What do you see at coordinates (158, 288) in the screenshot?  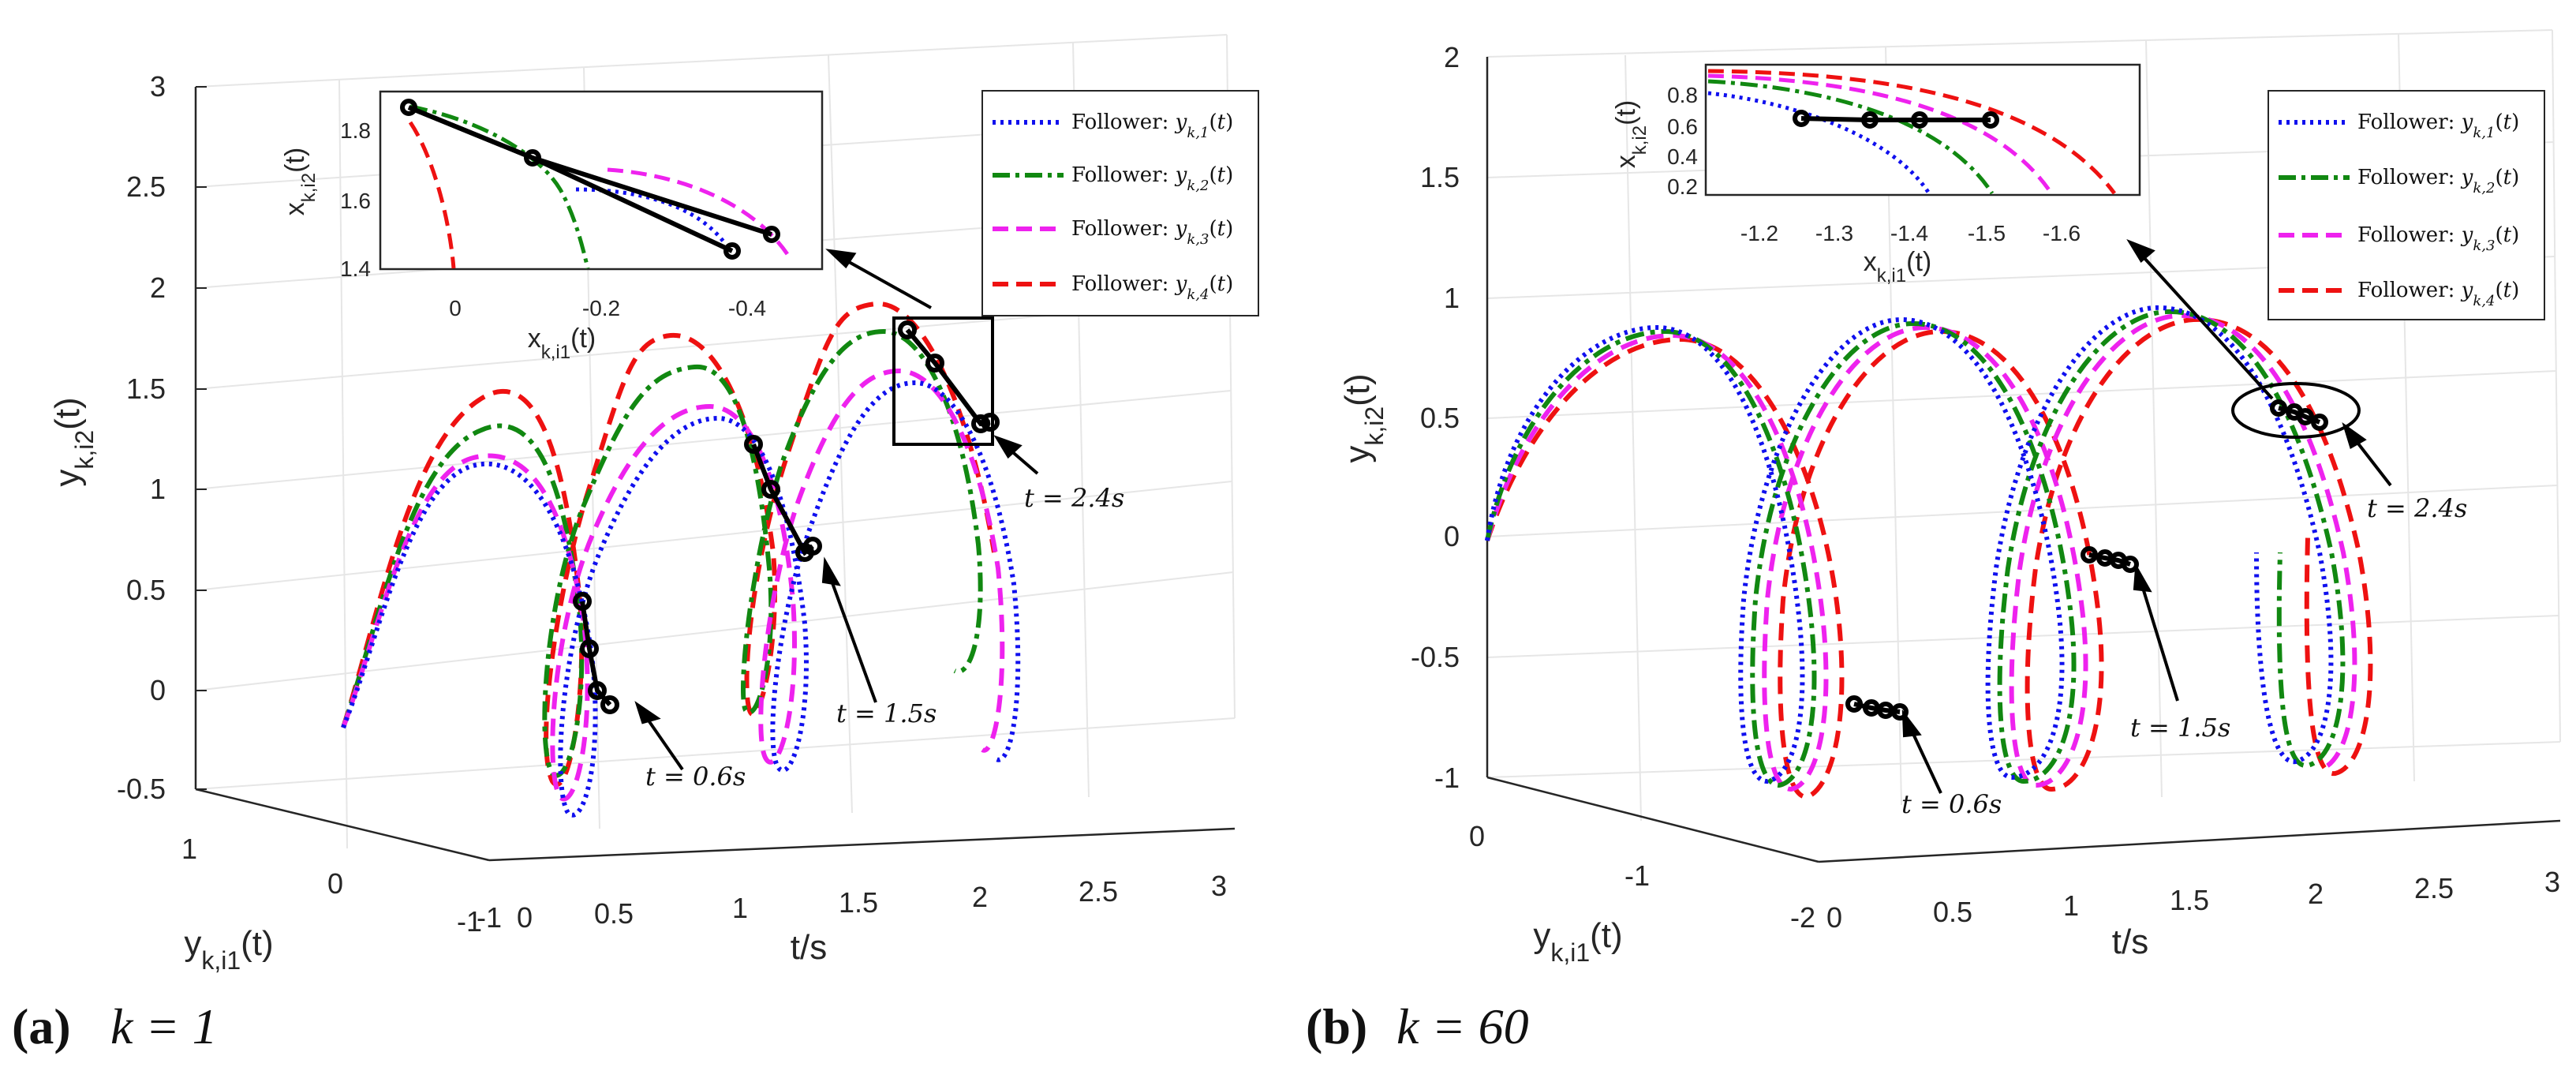 I see `panel-a-ztick: 2` at bounding box center [158, 288].